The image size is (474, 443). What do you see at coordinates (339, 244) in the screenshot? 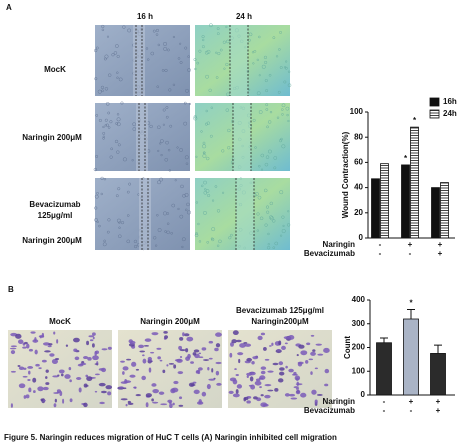
I see `condition-label: Naringin` at bounding box center [339, 244].